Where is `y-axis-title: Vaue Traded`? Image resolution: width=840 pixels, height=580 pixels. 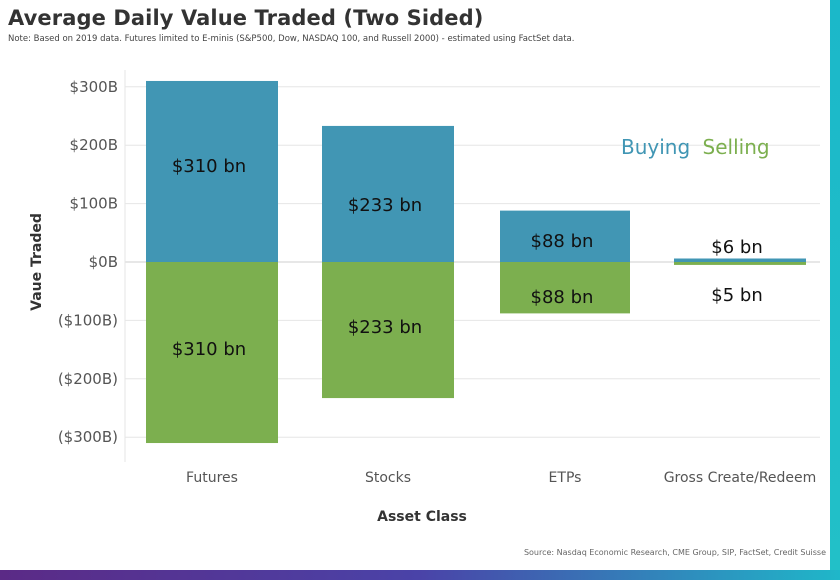 y-axis-title: Vaue Traded is located at coordinates (37, 262).